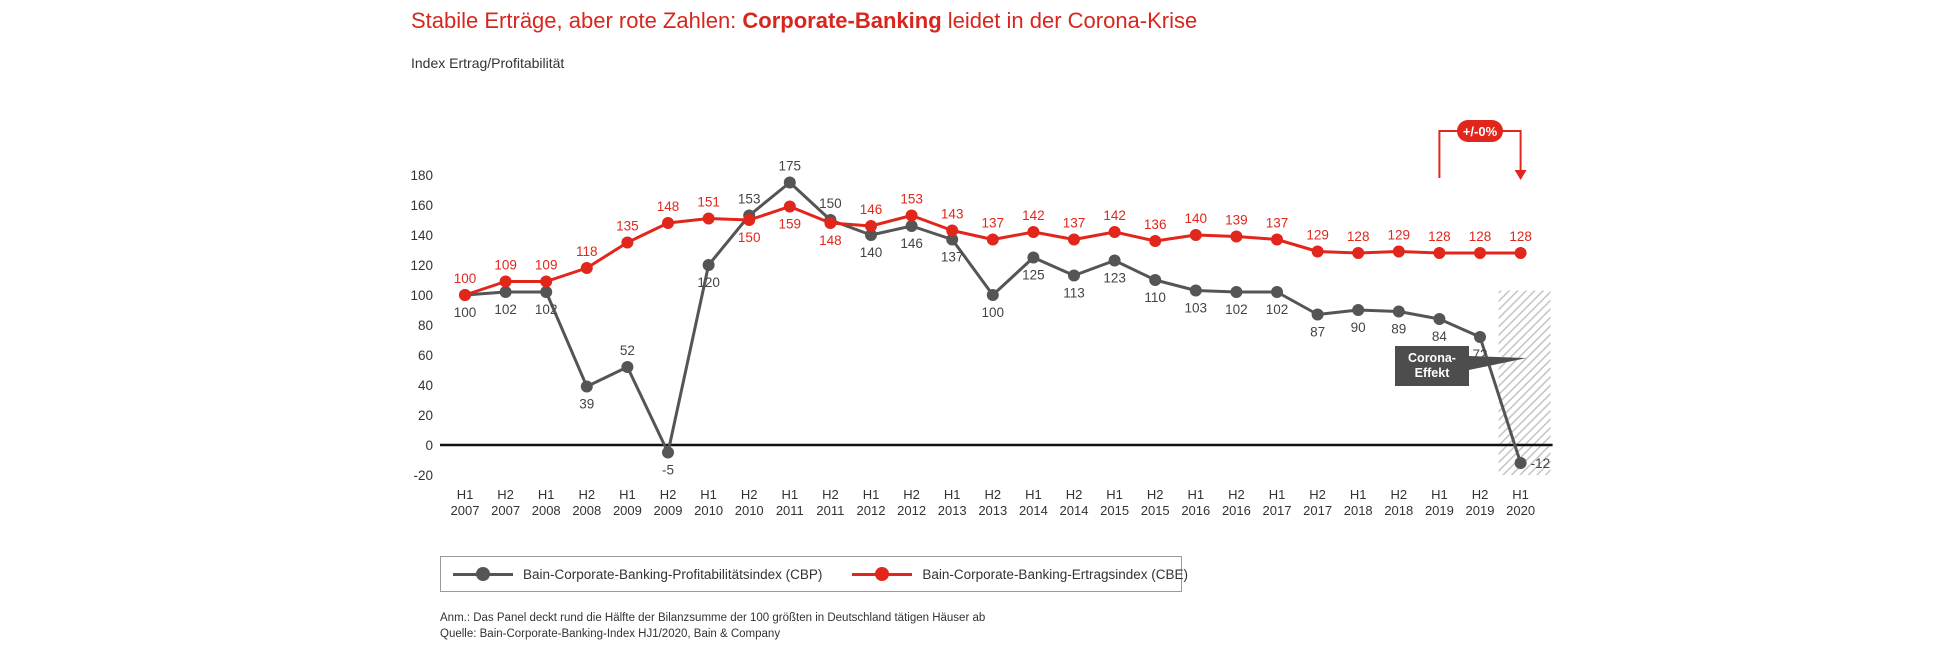 The height and width of the screenshot is (650, 1950). I want to click on x-tick-label: H1 2018, so click(1358, 502).